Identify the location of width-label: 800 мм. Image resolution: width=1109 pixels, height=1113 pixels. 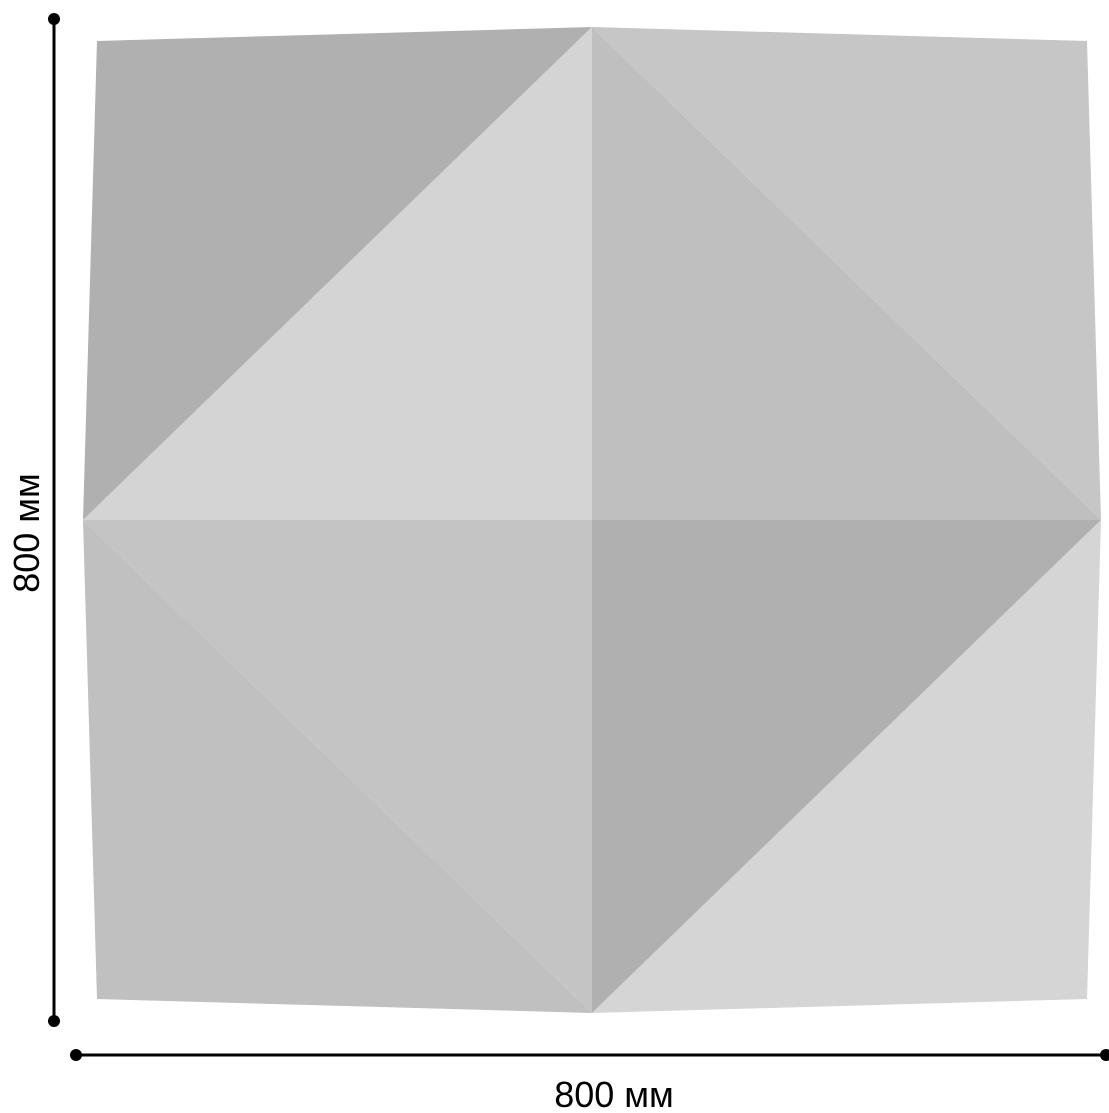
(614, 1093).